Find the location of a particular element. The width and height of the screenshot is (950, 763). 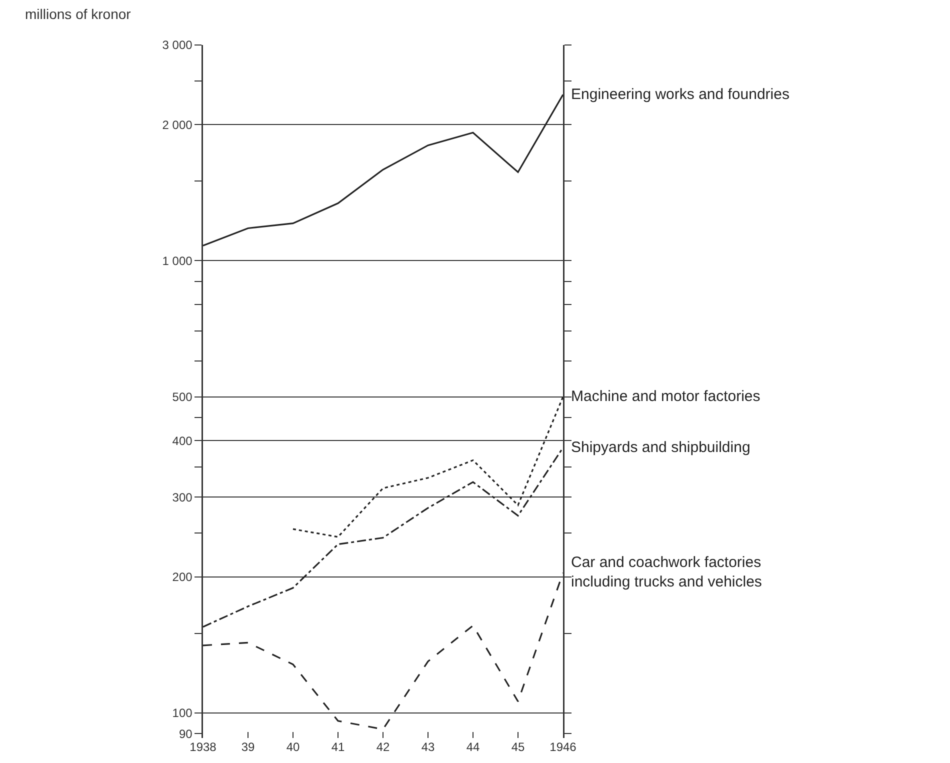

y-tick-label: 300 is located at coordinates (182, 497).